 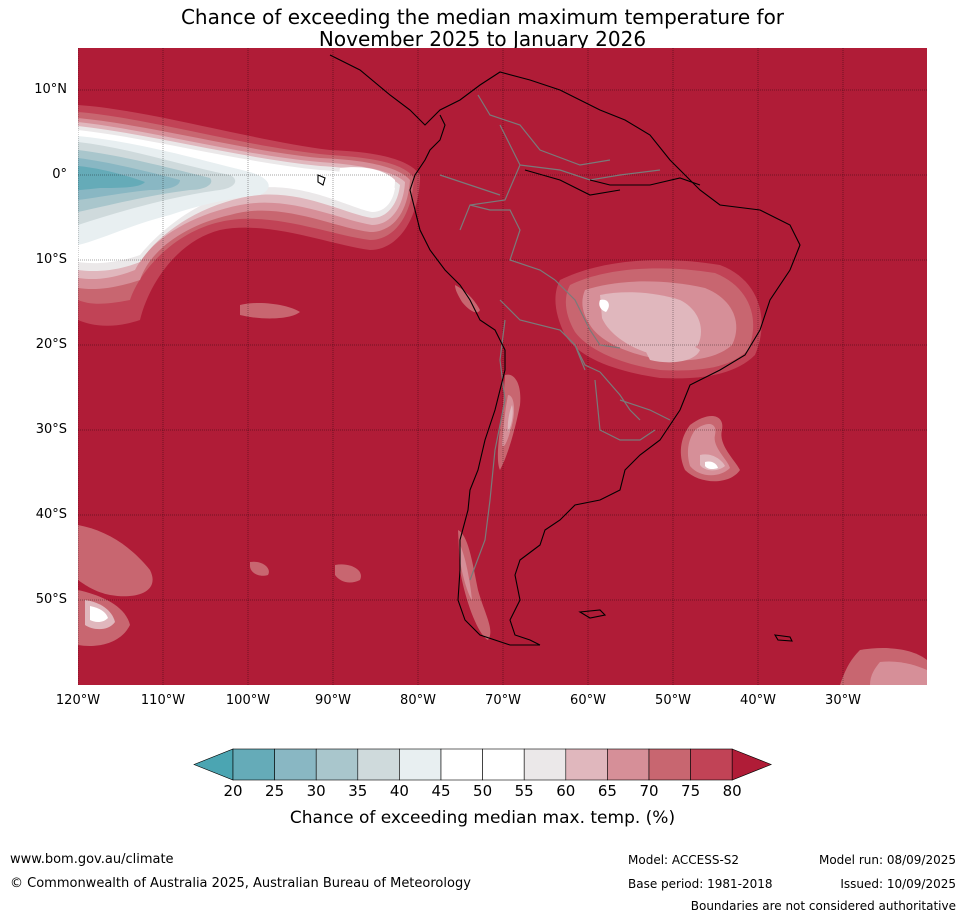 I want to click on map-title-line2: November 2025 to January 2026, so click(x=482, y=39).